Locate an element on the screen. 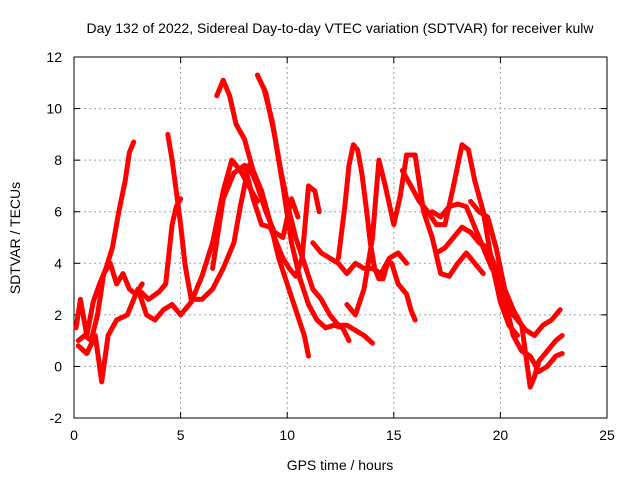 The height and width of the screenshot is (485, 640). x-tick-label: 15 is located at coordinates (394, 435).